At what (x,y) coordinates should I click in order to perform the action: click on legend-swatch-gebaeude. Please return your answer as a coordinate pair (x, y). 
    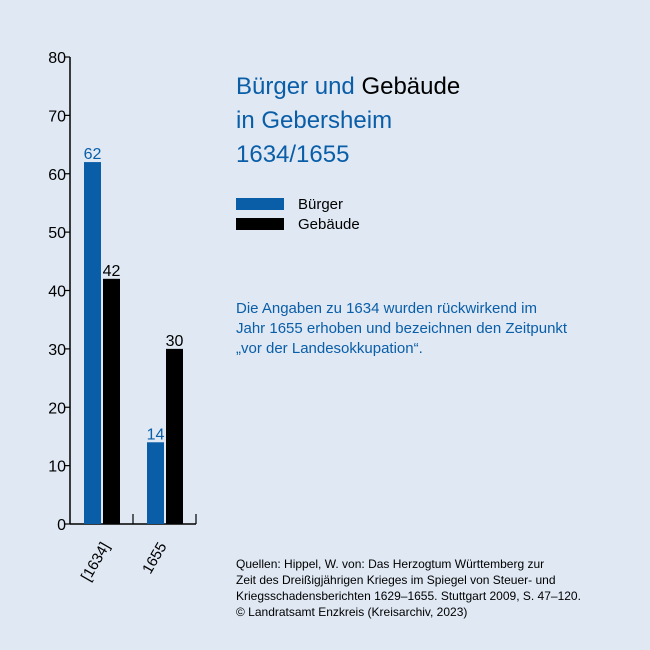
    Looking at the image, I should click on (260, 224).